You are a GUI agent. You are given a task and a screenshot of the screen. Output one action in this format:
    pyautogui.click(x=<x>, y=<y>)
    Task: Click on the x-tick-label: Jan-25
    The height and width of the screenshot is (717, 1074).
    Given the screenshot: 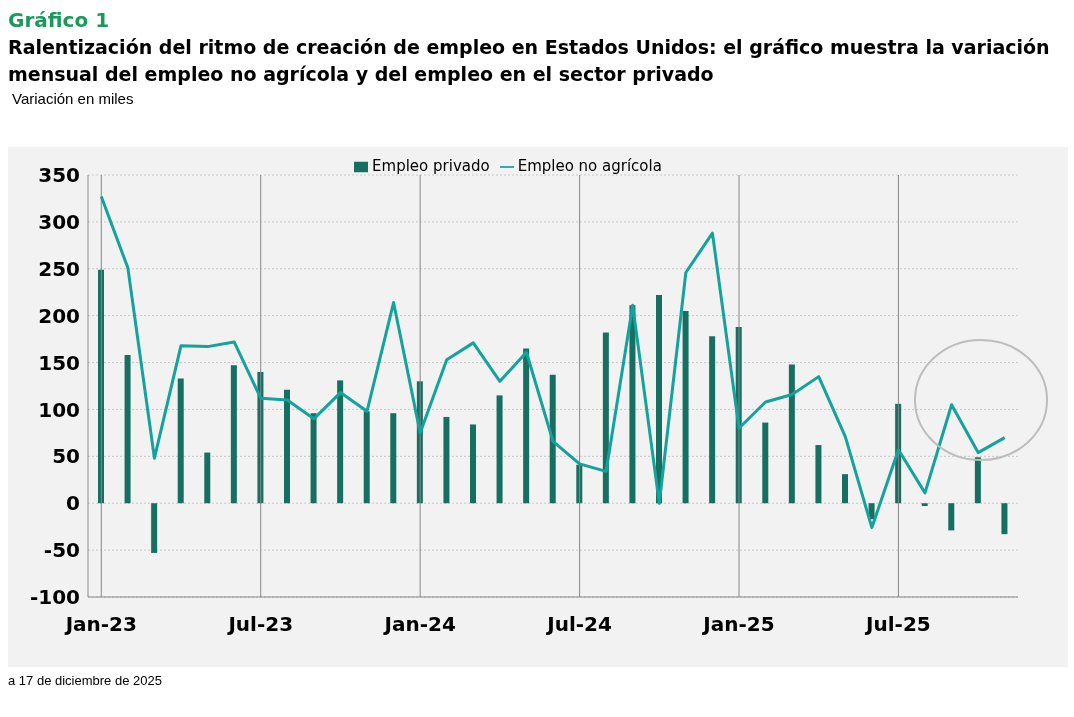 What is the action you would take?
    pyautogui.click(x=738, y=624)
    